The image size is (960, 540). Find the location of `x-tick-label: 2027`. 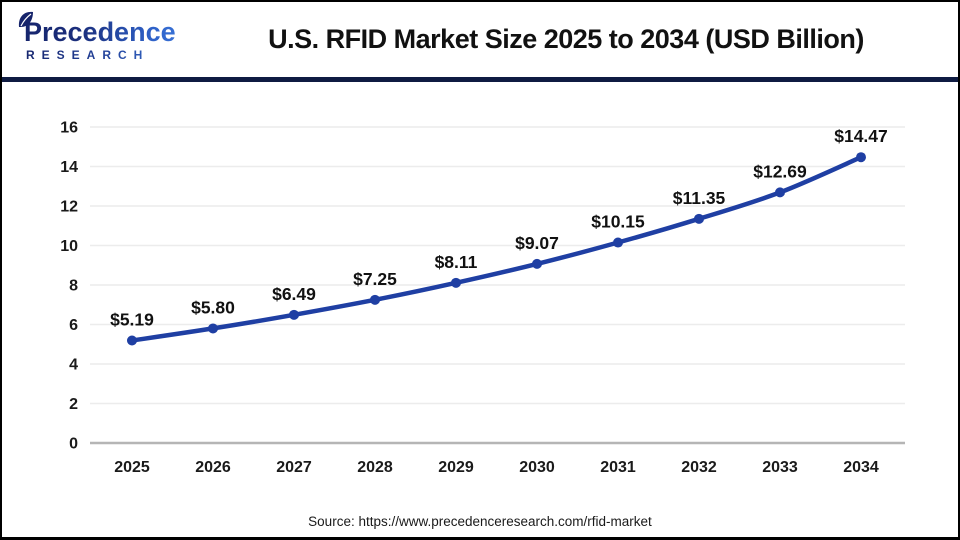

x-tick-label: 2027 is located at coordinates (294, 467).